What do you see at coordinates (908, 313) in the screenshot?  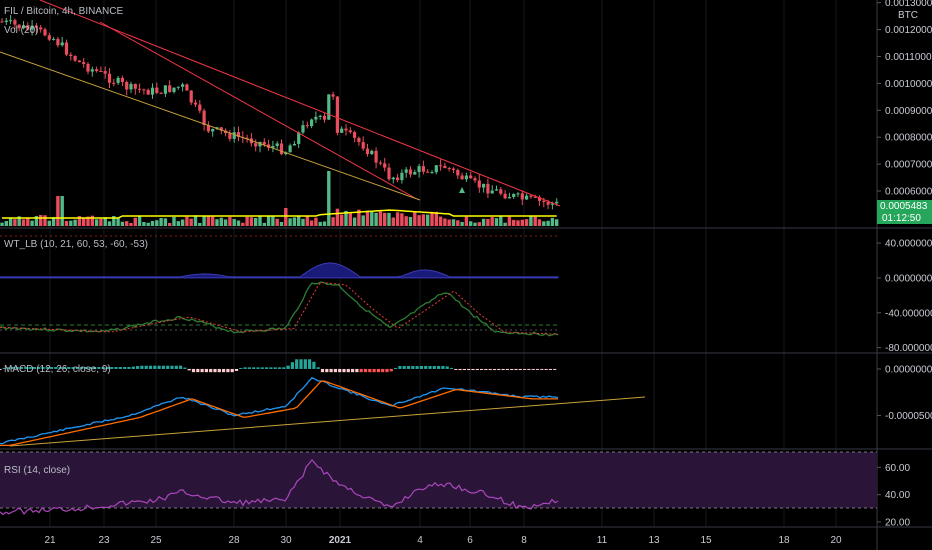 I see `y-tick-label: -40.0000000` at bounding box center [908, 313].